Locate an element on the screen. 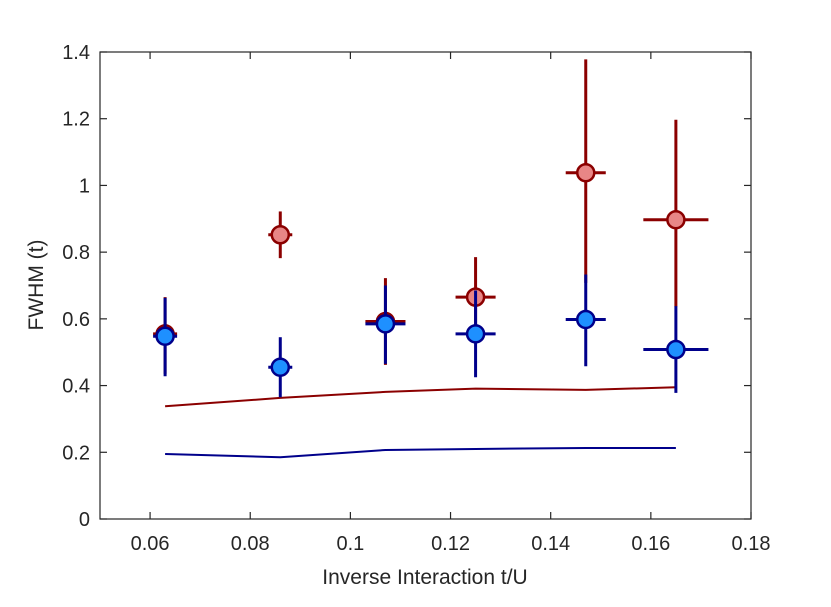 The height and width of the screenshot is (607, 831). x-tick-label: 0.08 is located at coordinates (250, 544).